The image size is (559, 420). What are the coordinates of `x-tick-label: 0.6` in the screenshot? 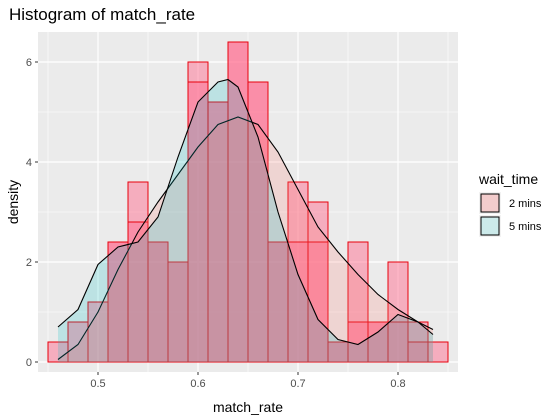 It's located at (197, 384).